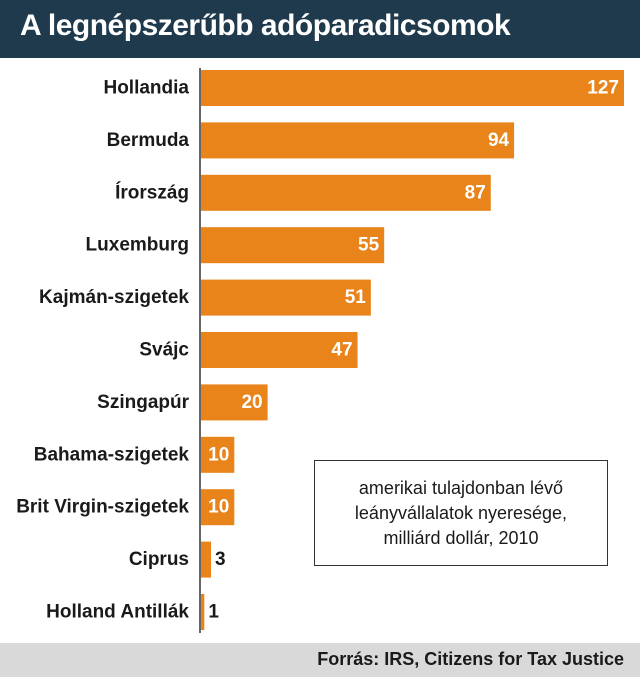 The image size is (640, 677). I want to click on value-label: 127, so click(603, 88).